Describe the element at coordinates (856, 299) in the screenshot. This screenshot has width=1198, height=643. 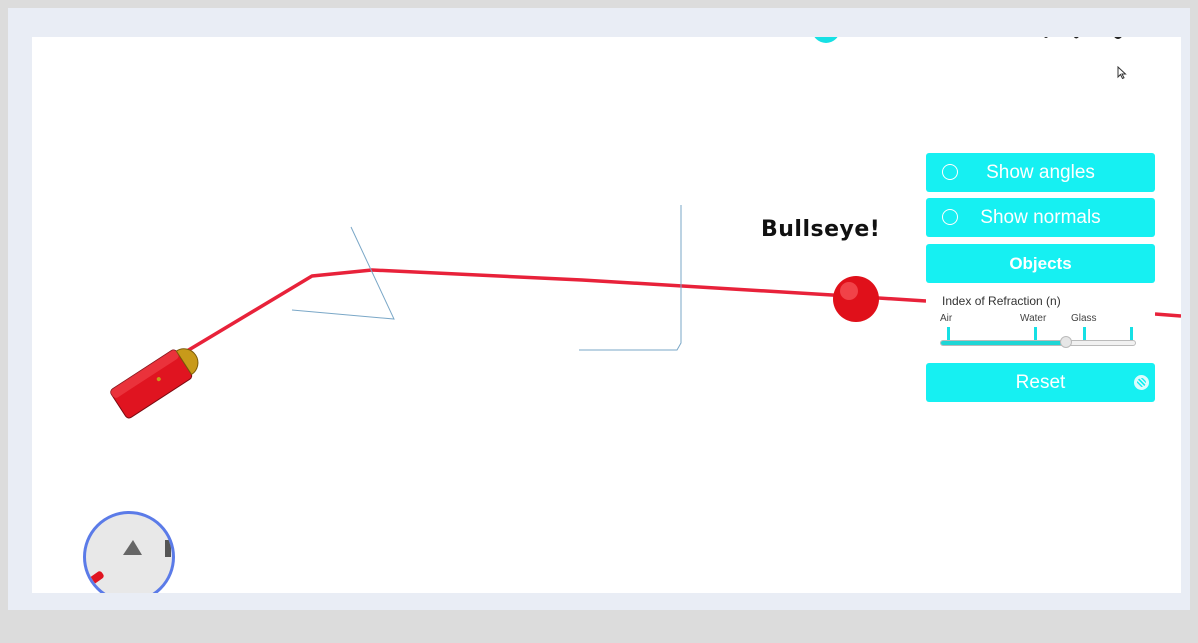
I see `target-ball` at that location.